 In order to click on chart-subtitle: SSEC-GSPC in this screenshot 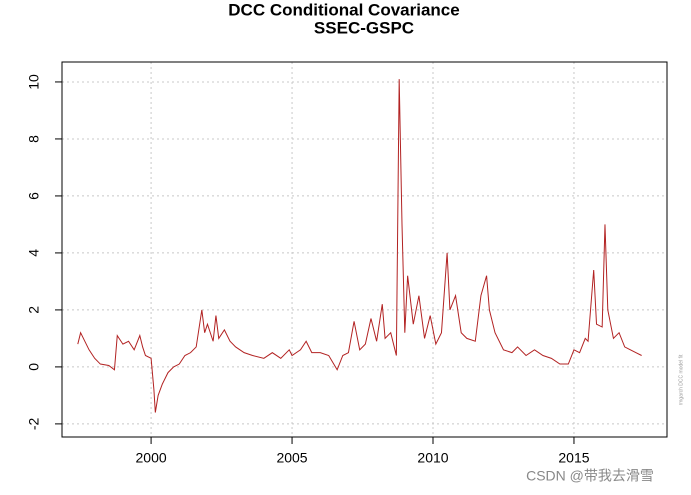, I will do `click(364, 27)`.